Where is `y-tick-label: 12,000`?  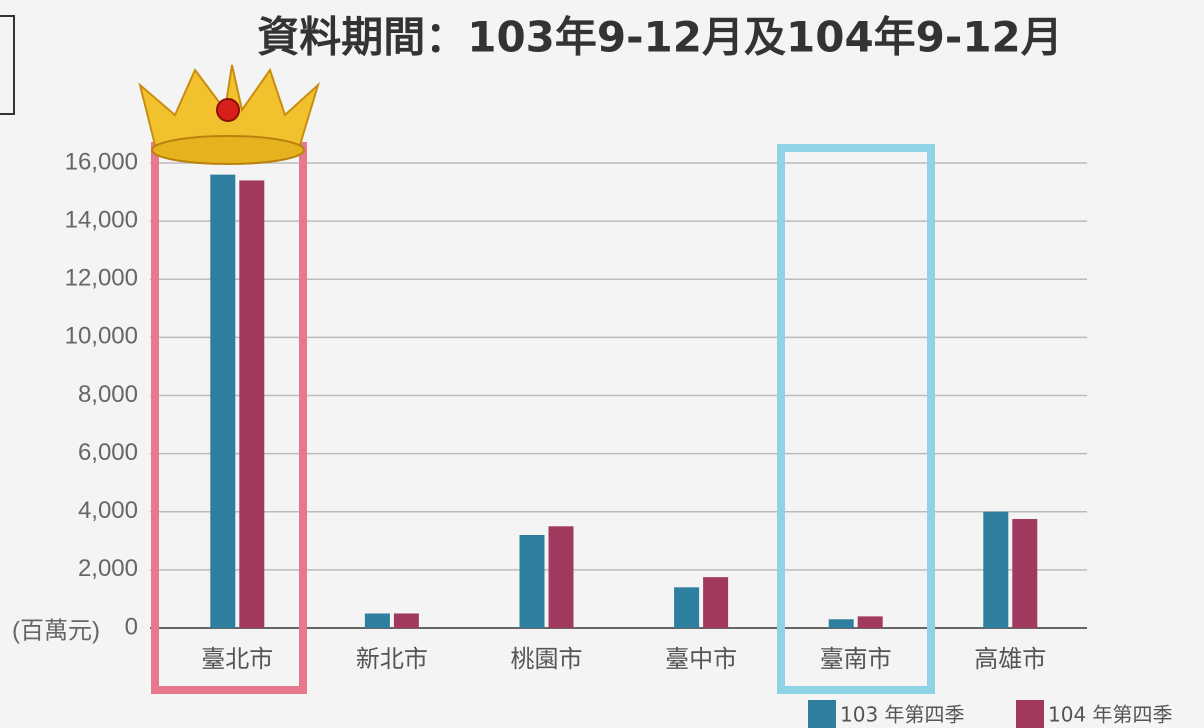 y-tick-label: 12,000 is located at coordinates (101, 278).